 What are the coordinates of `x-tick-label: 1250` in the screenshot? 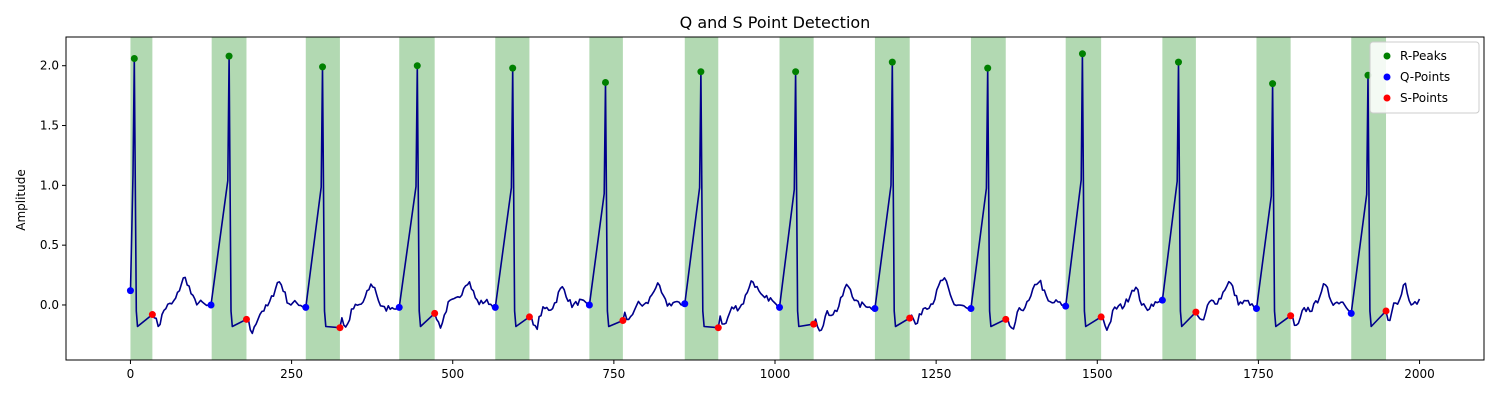 It's located at (936, 374).